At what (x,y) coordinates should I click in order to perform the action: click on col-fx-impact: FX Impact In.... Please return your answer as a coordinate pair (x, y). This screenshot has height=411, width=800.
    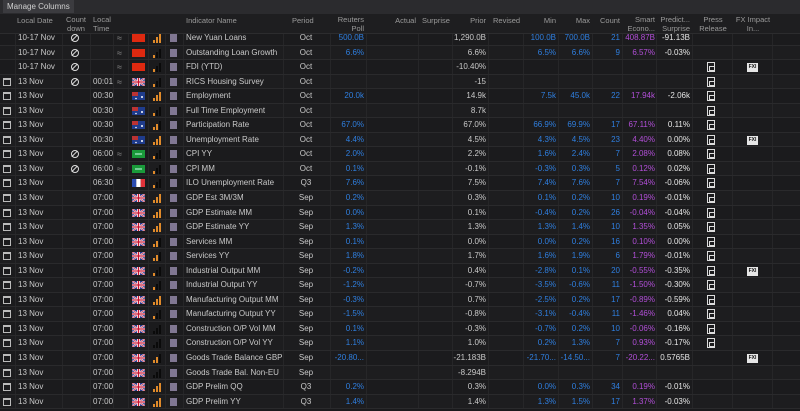
    Looking at the image, I should click on (753, 24).